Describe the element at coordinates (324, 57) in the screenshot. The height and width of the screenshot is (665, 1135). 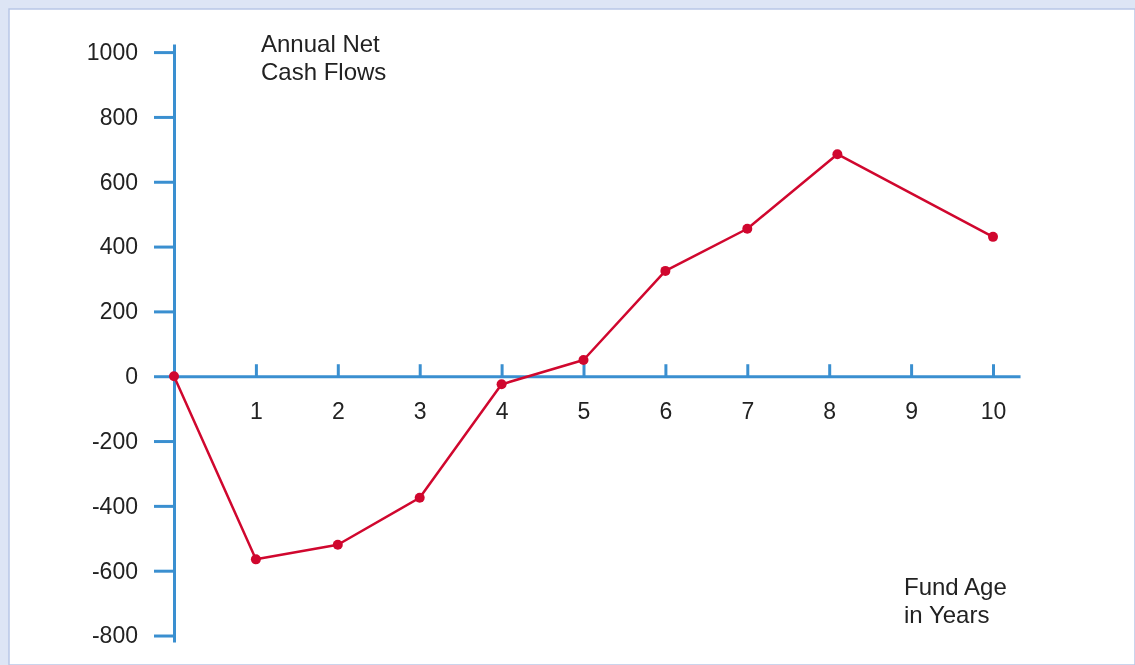
I see `y-axis-title: Annual Net Cash Flows` at that location.